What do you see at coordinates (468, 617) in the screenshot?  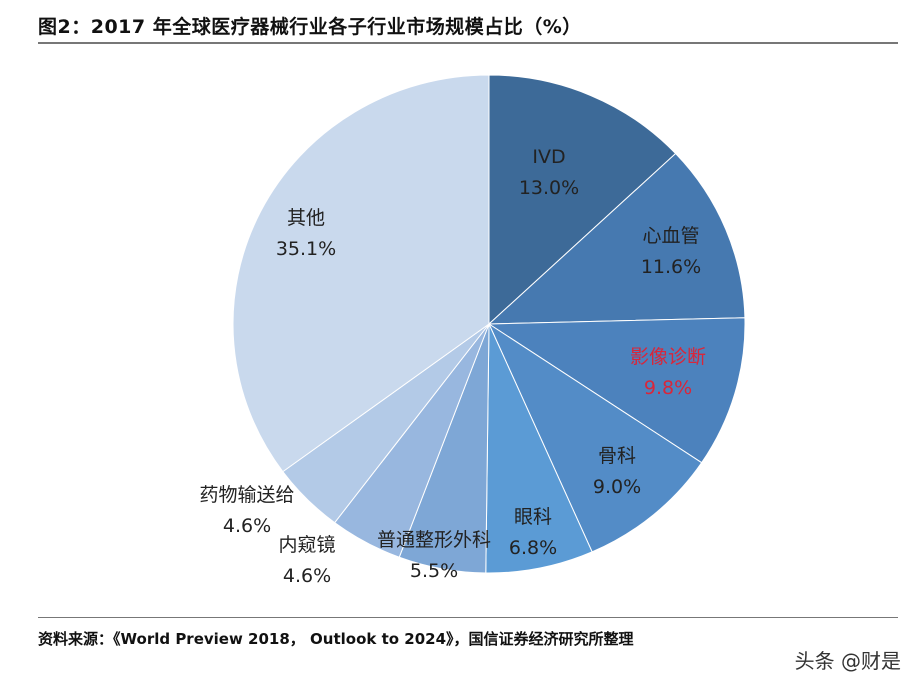 I see `source-divider` at bounding box center [468, 617].